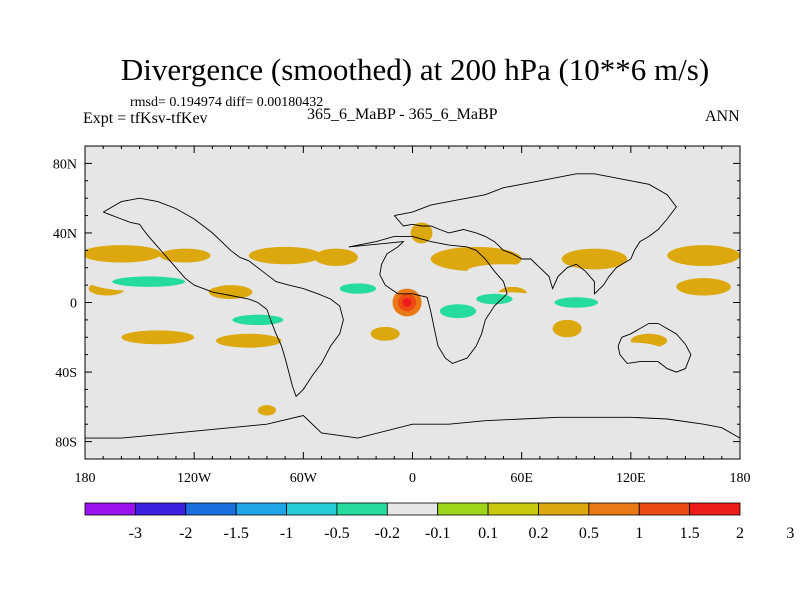 The height and width of the screenshot is (600, 800). Describe the element at coordinates (185, 533) in the screenshot. I see `colorbar-label: -2` at that location.